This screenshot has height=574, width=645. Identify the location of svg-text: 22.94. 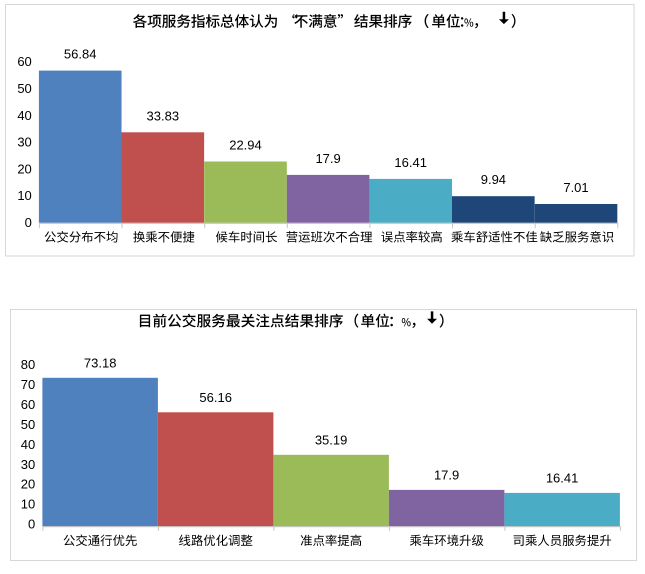
(245, 145).